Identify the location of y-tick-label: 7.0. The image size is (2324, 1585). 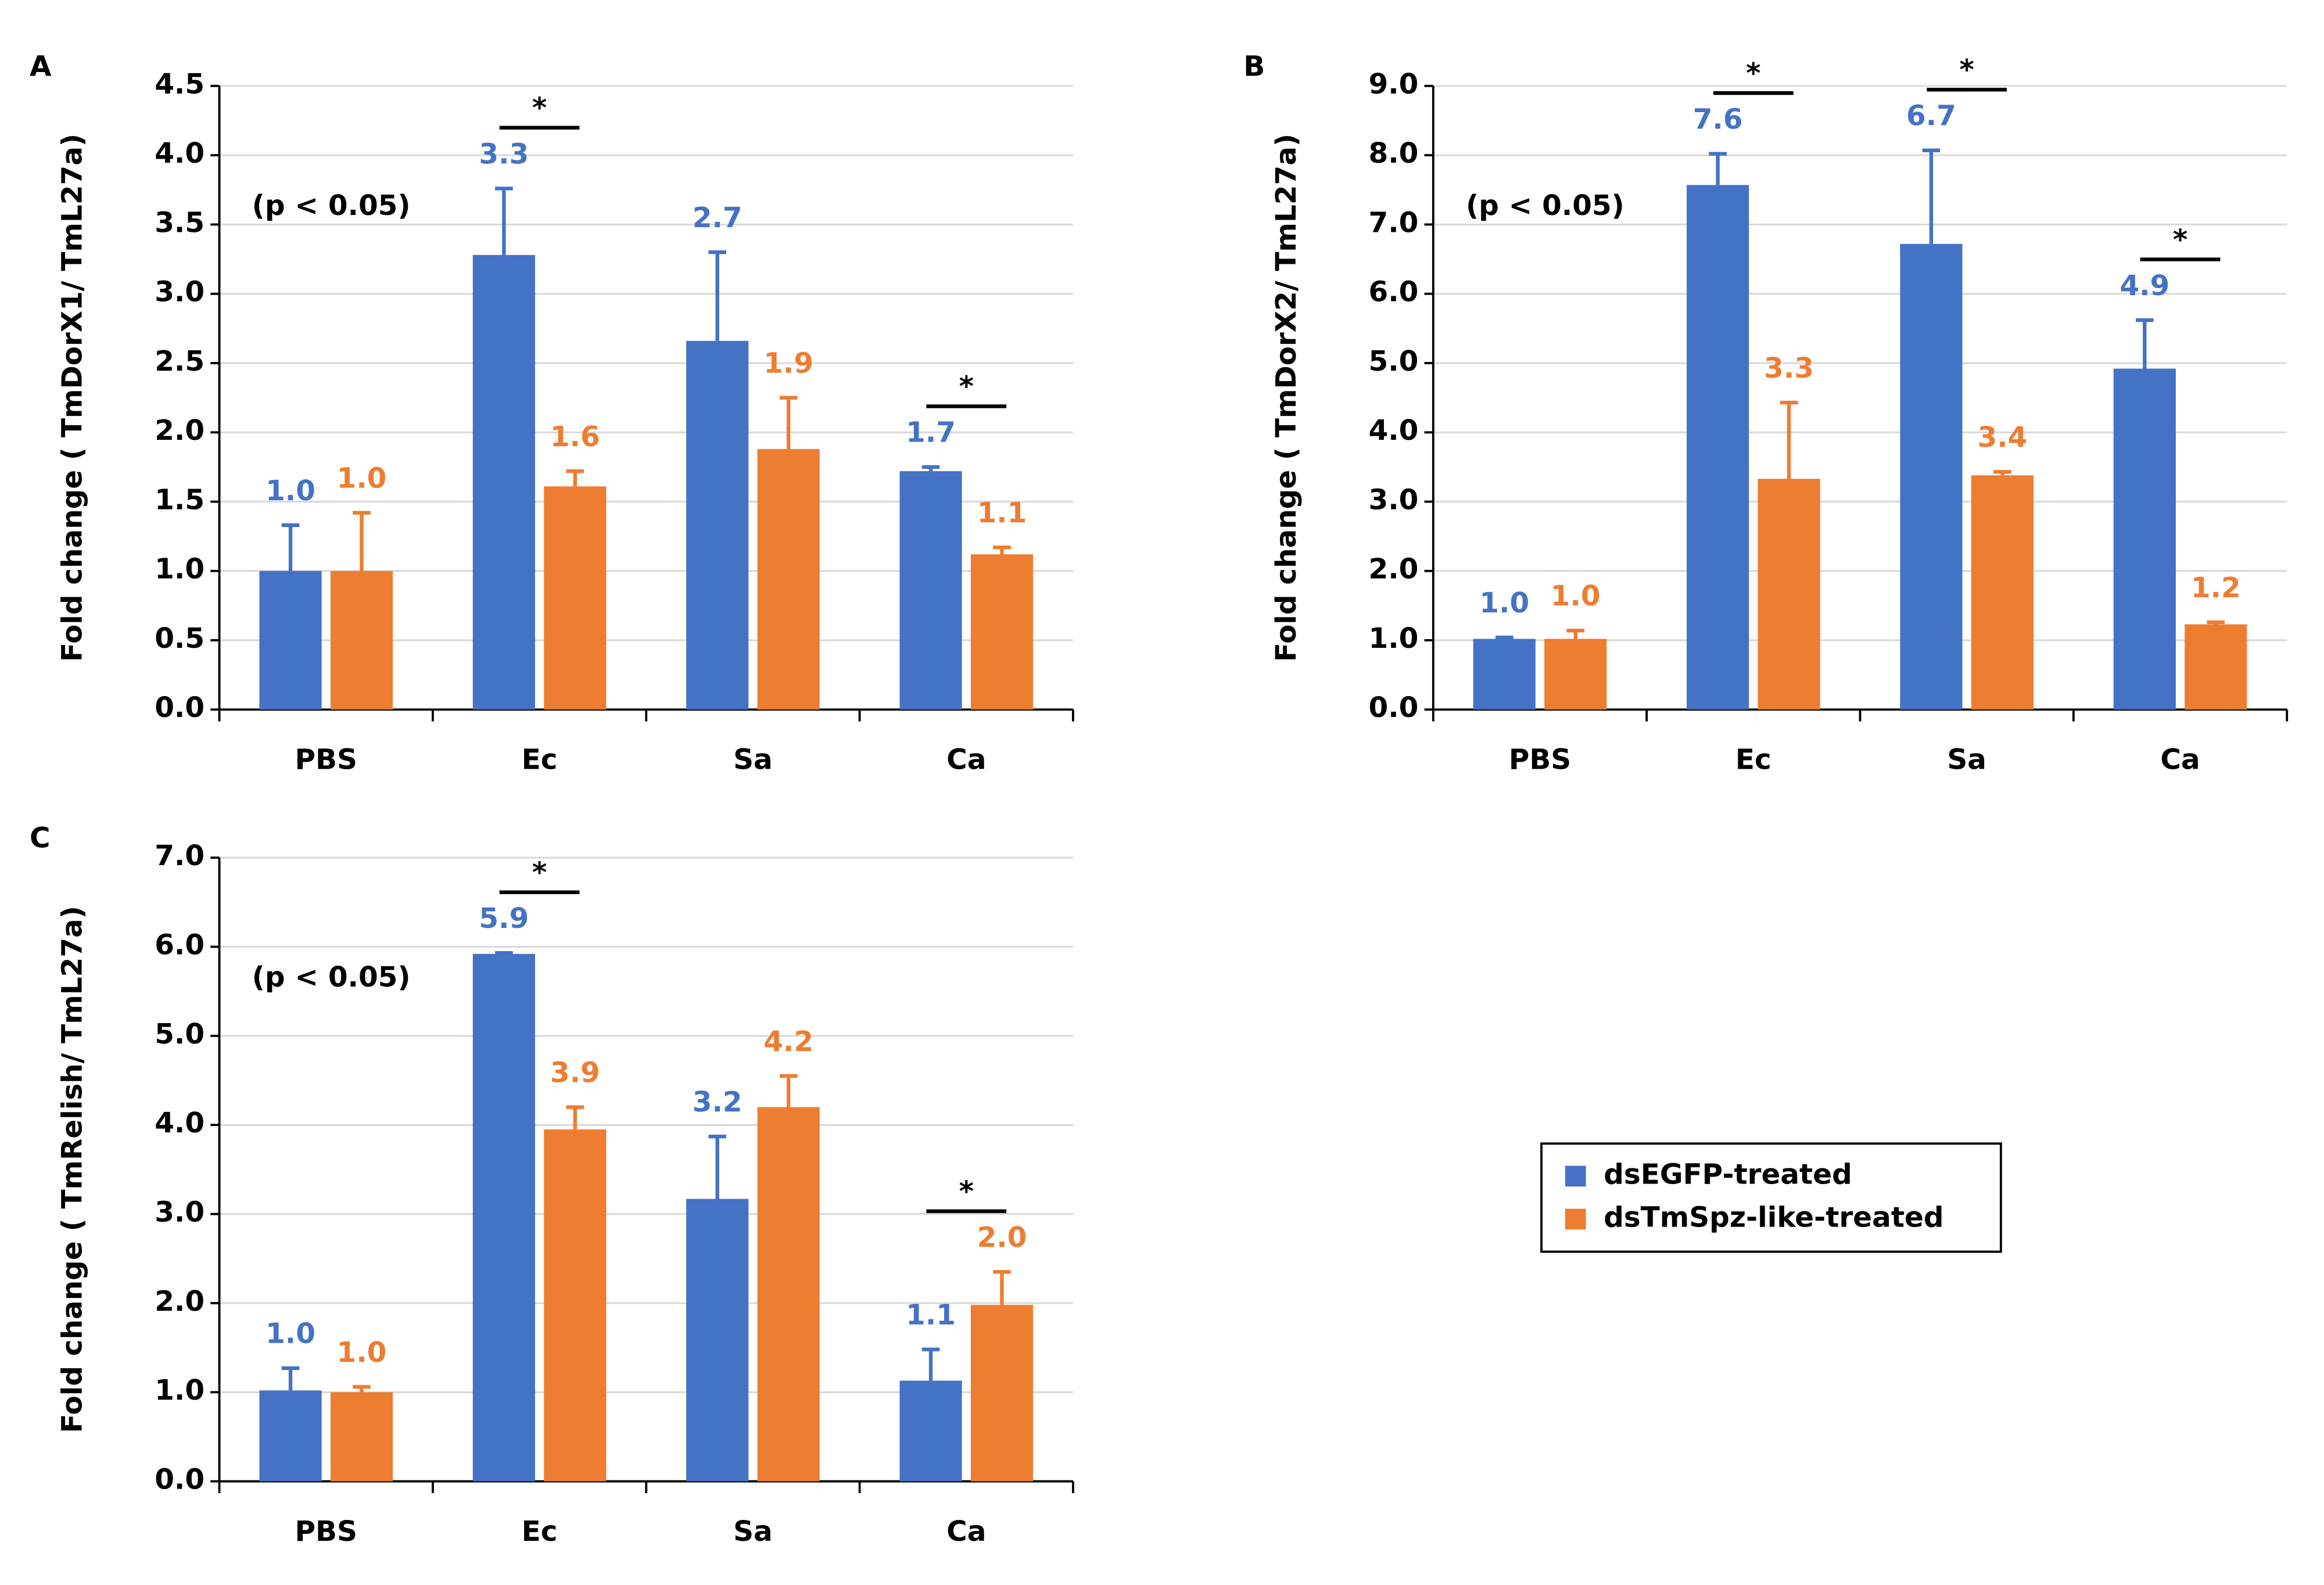
(180, 856).